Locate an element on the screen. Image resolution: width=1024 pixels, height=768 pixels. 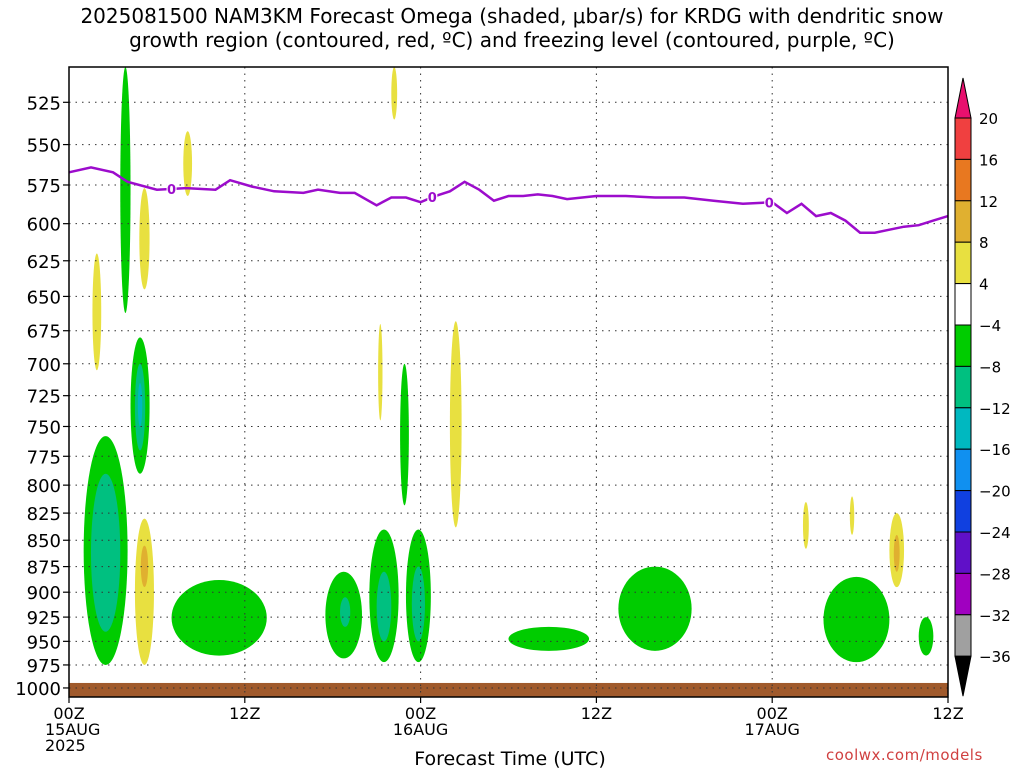
freezing-label-2: 0 is located at coordinates (769, 203).